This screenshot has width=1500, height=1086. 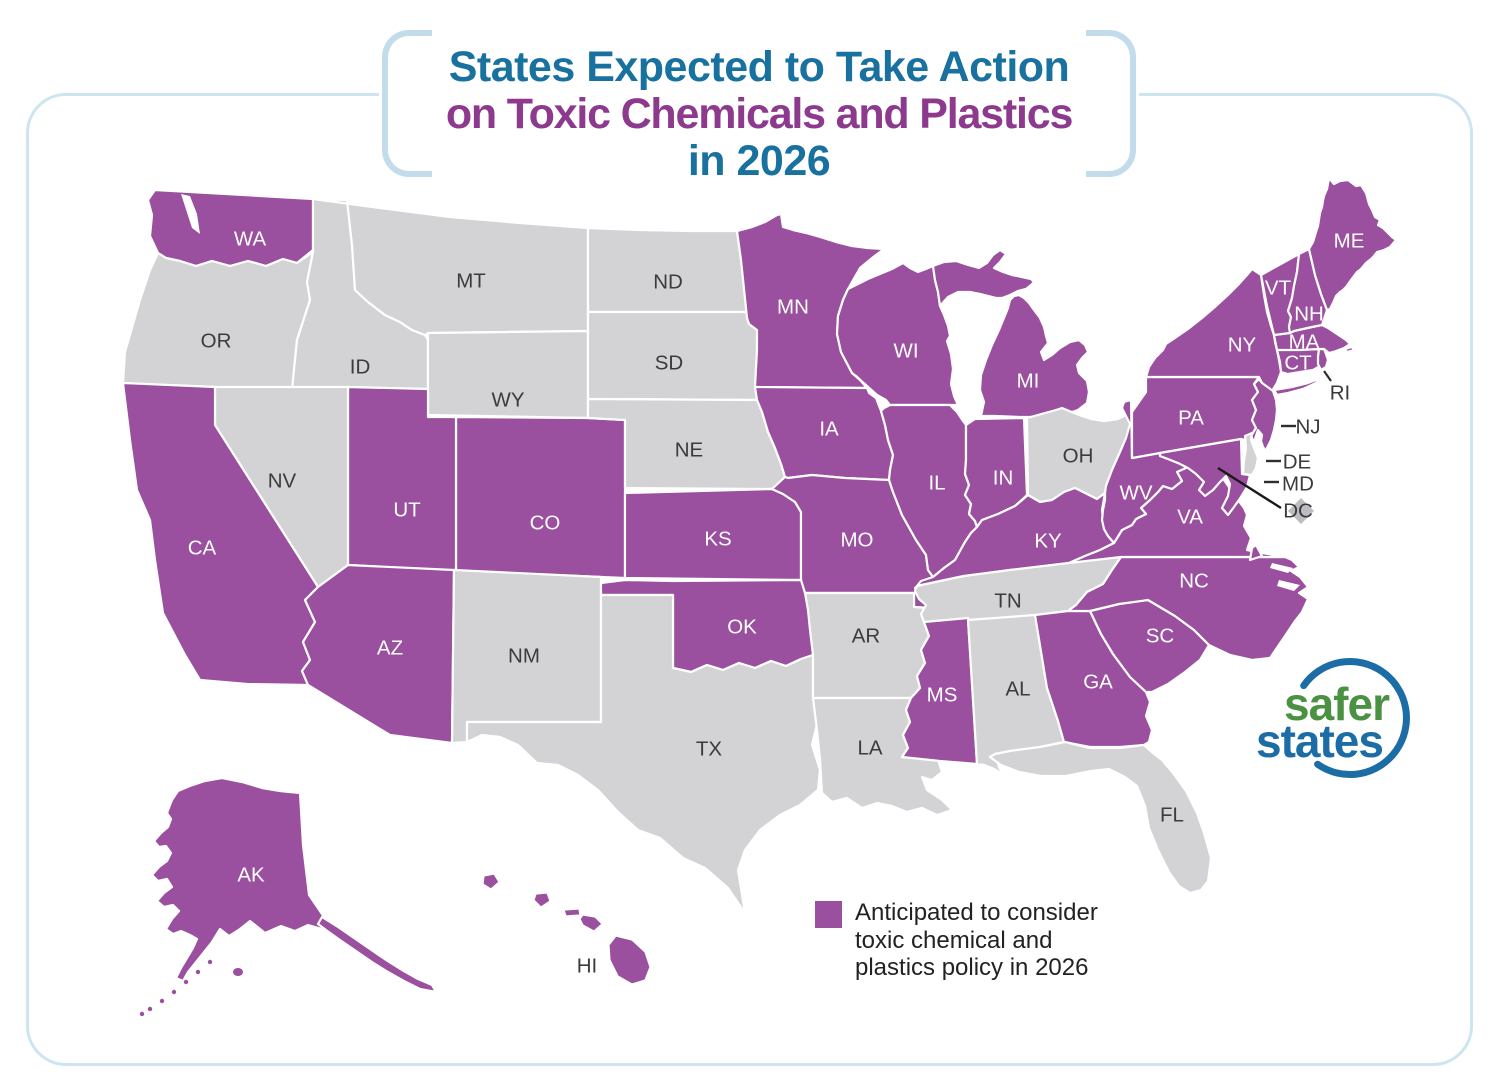 What do you see at coordinates (1307, 426) in the screenshot?
I see `svg-text: NJ` at bounding box center [1307, 426].